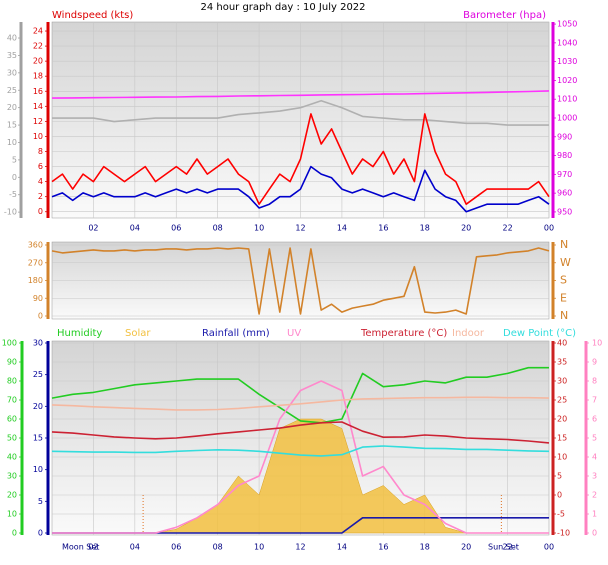  What do you see at coordinates (468, 333) in the screenshot?
I see `legend-entry: Indoor` at bounding box center [468, 333].